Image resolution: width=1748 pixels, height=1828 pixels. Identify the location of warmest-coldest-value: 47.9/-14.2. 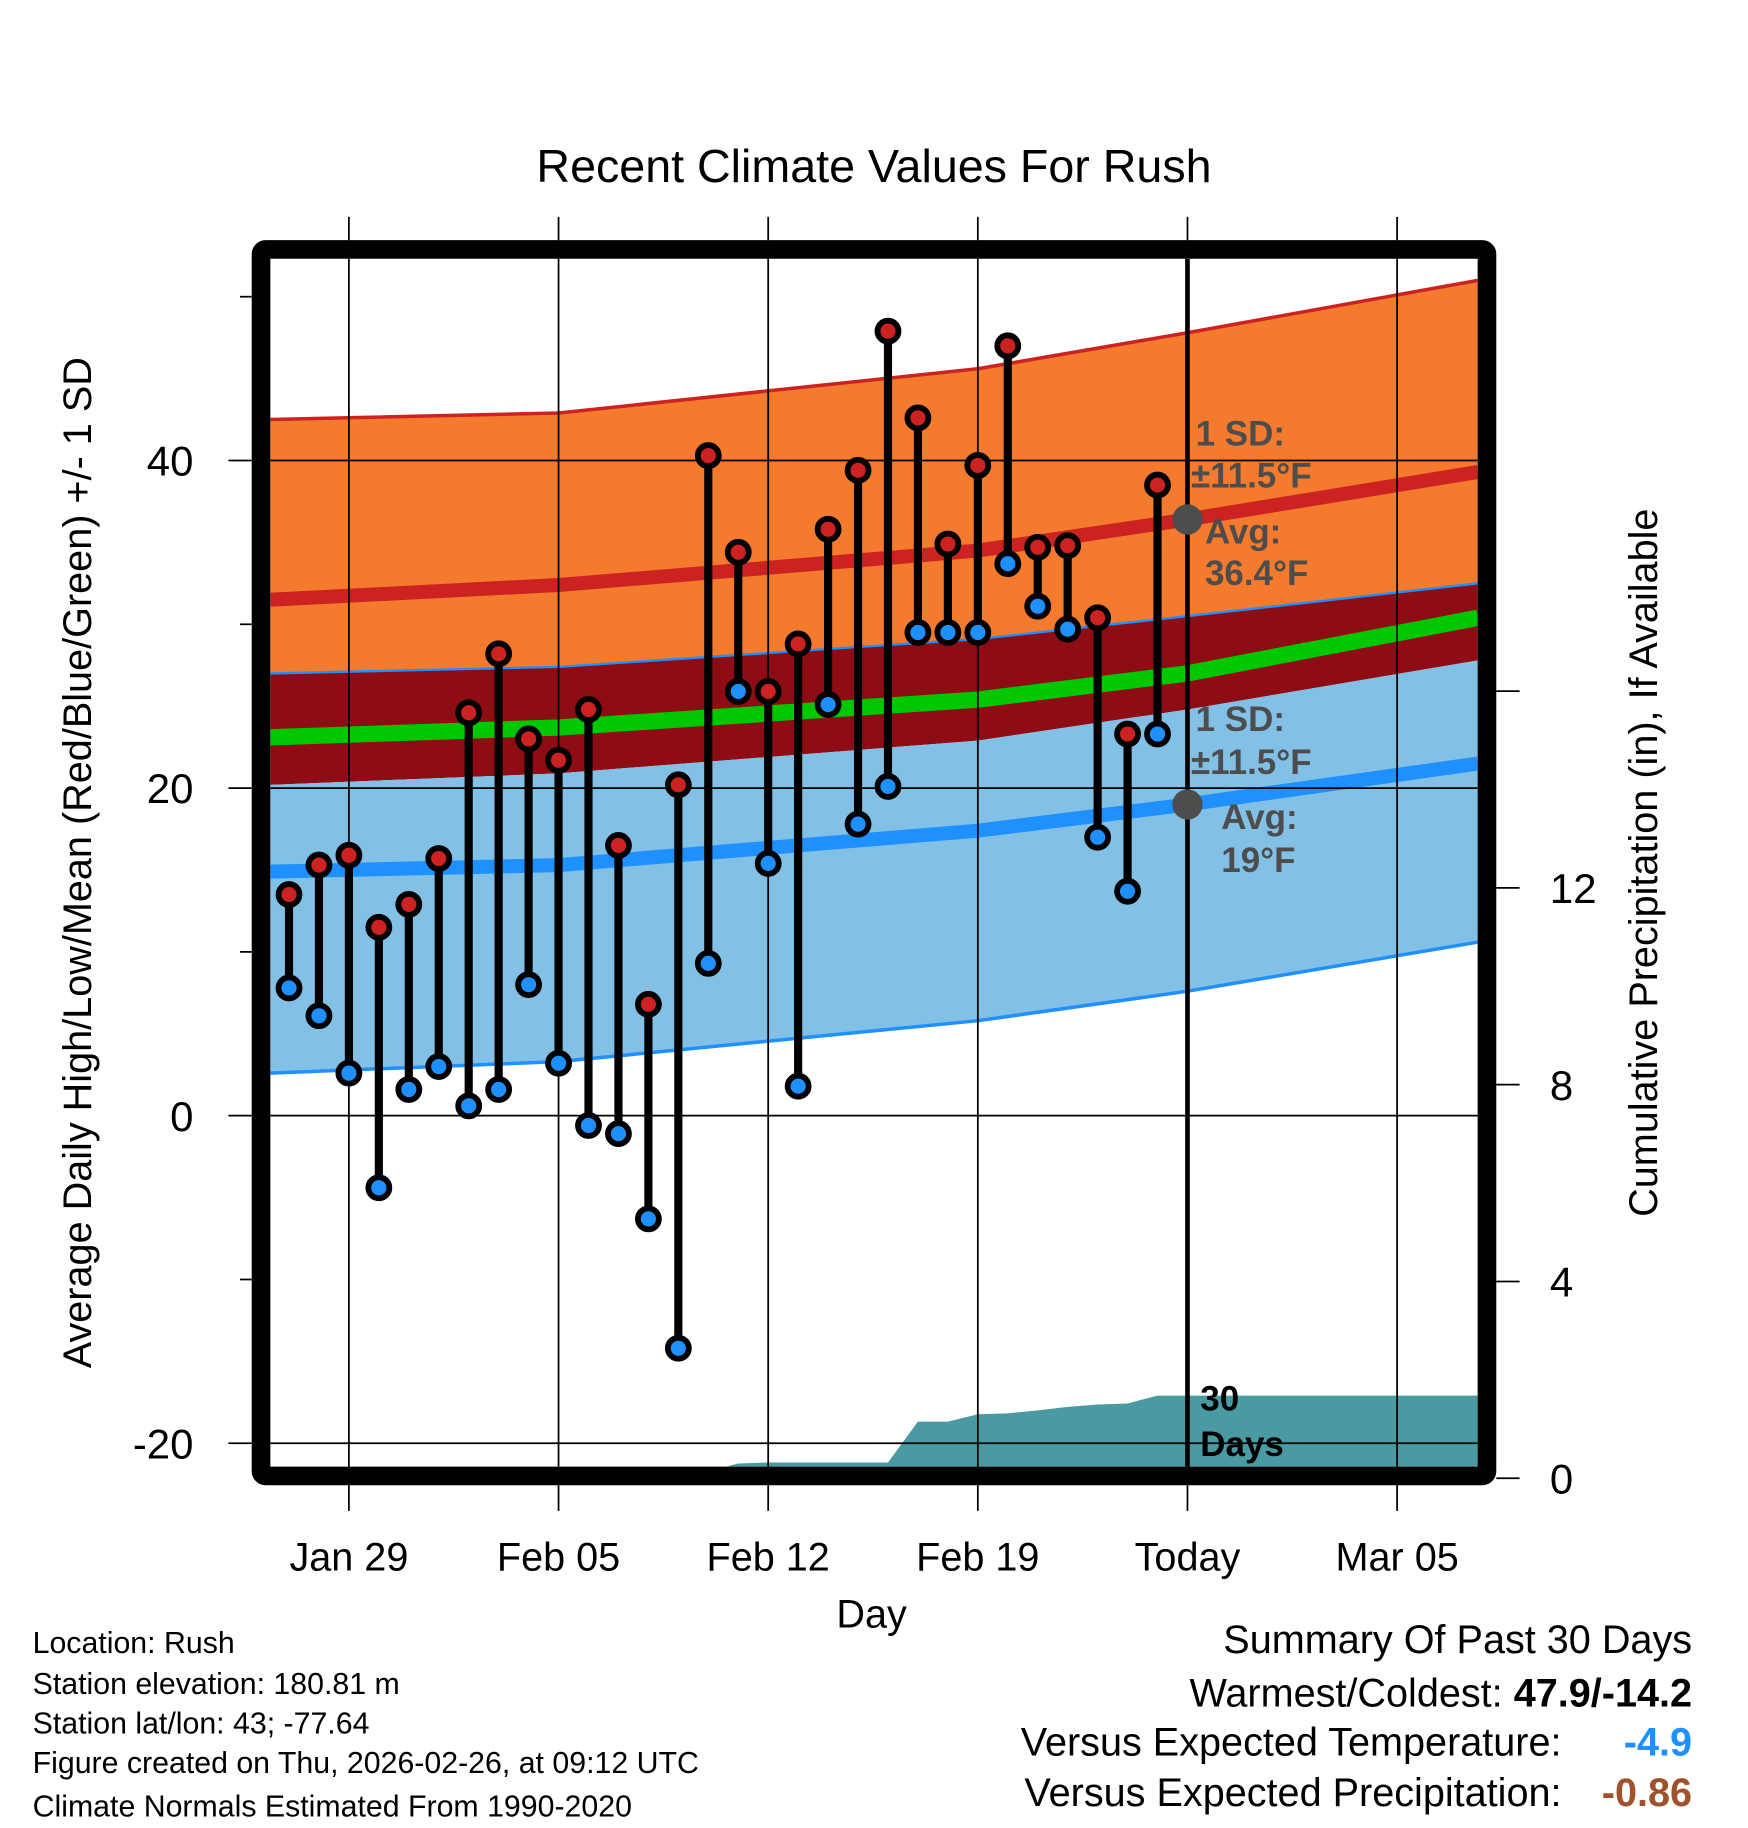
(1603, 1694).